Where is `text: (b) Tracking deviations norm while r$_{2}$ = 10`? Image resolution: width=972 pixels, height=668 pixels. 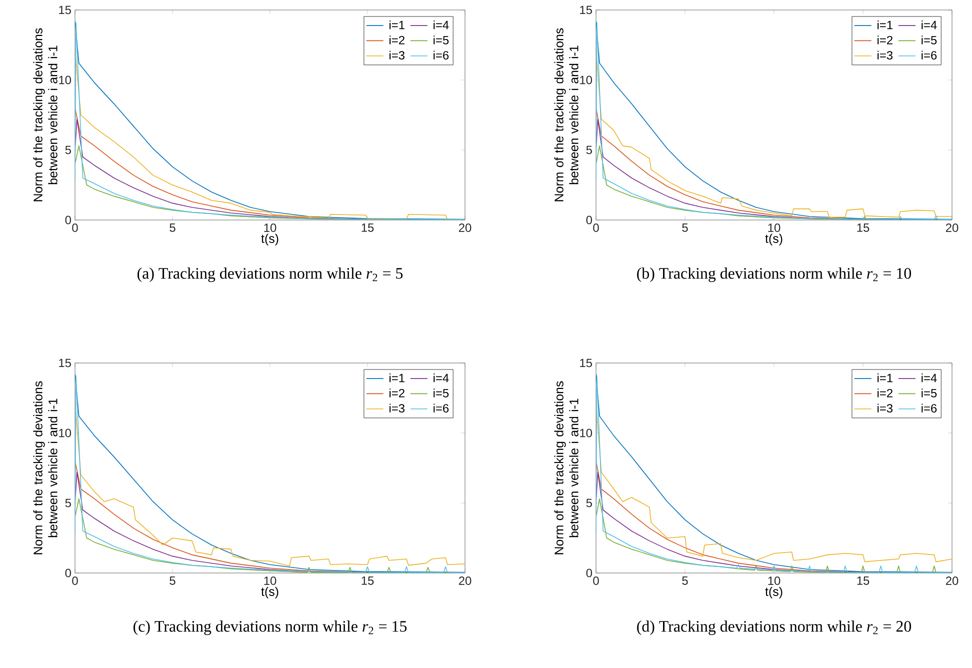 text: (b) Tracking deviations norm while r$_{2}$ = 10 is located at coordinates (774, 275).